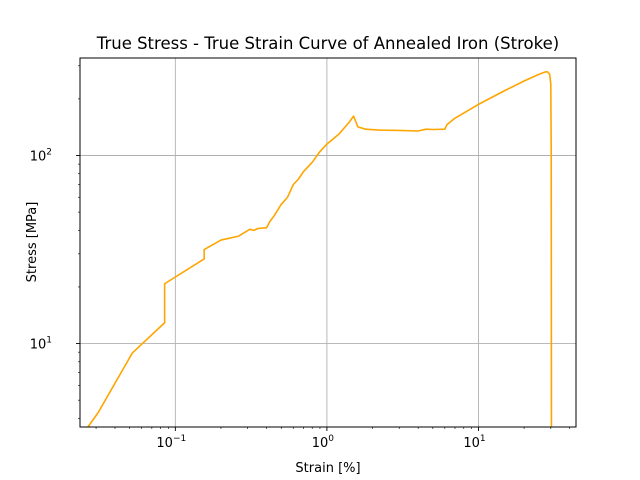 This screenshot has height=480, width=640. I want to click on x-tick-label: 10⁻¹, so click(171, 442).